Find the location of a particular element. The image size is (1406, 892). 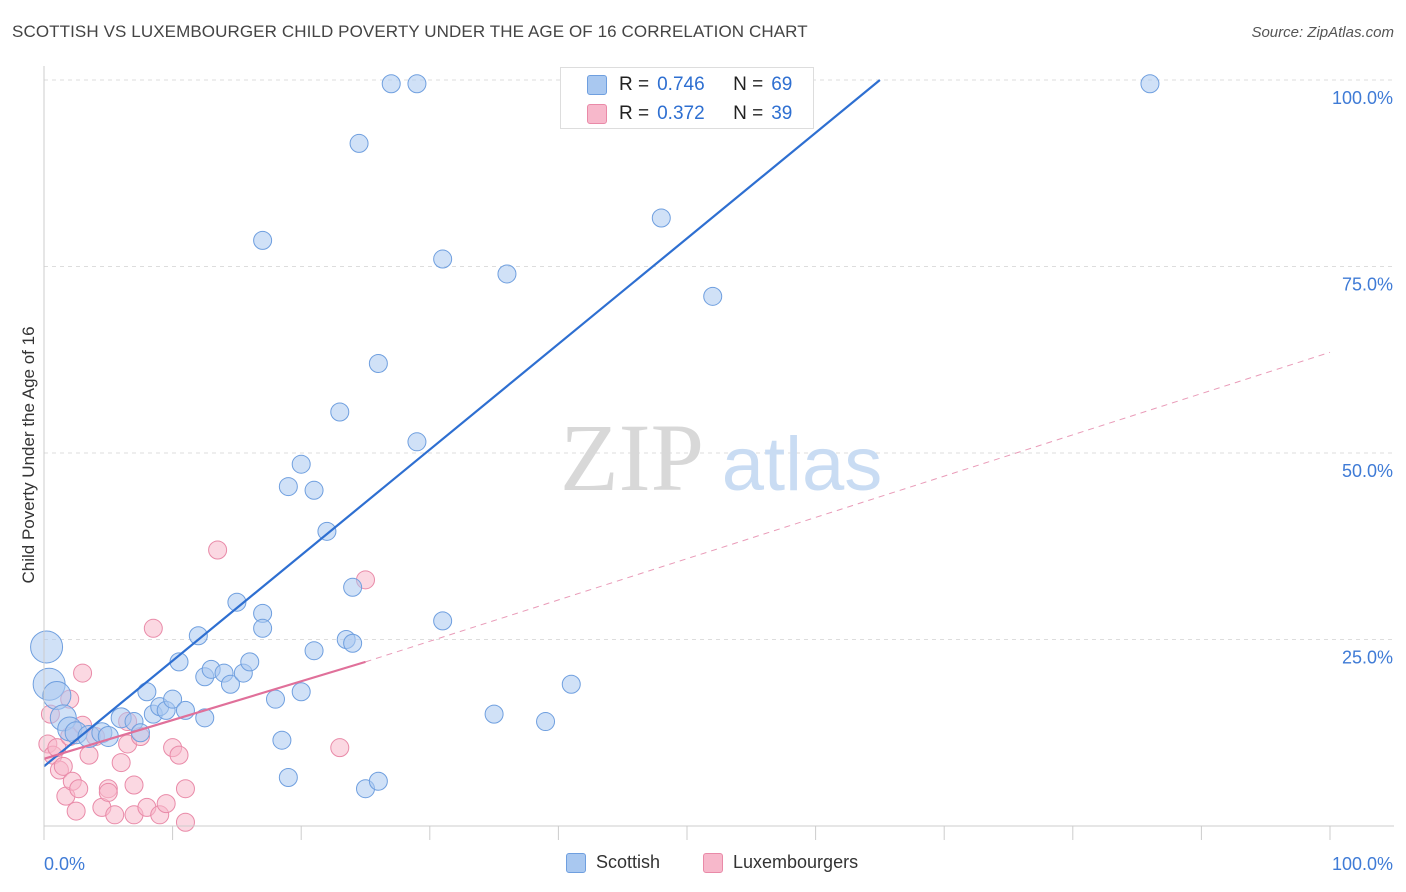

y-tick-label: 100.0% is located at coordinates (1362, 98).